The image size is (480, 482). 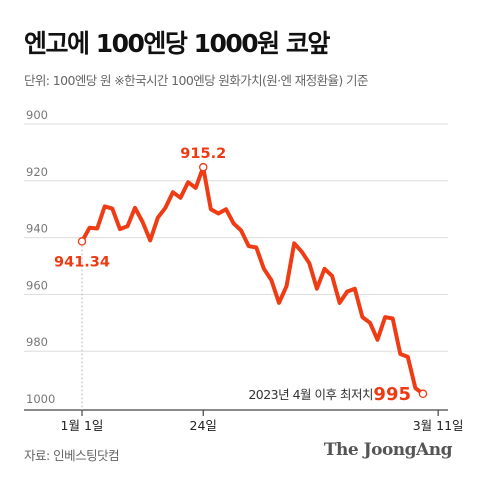 I want to click on start-value-label: 941.34, so click(x=82, y=262).